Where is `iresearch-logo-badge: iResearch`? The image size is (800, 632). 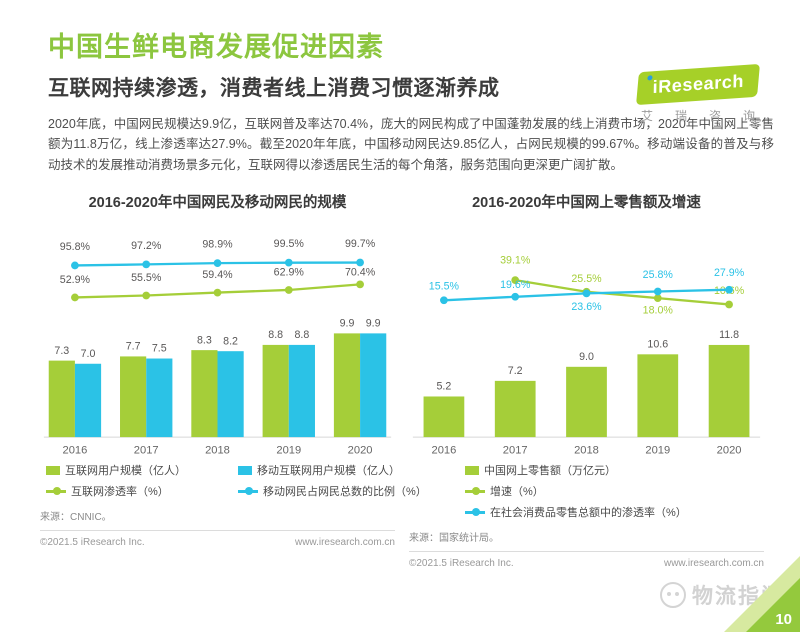 iresearch-logo-badge: iResearch is located at coordinates (698, 84).